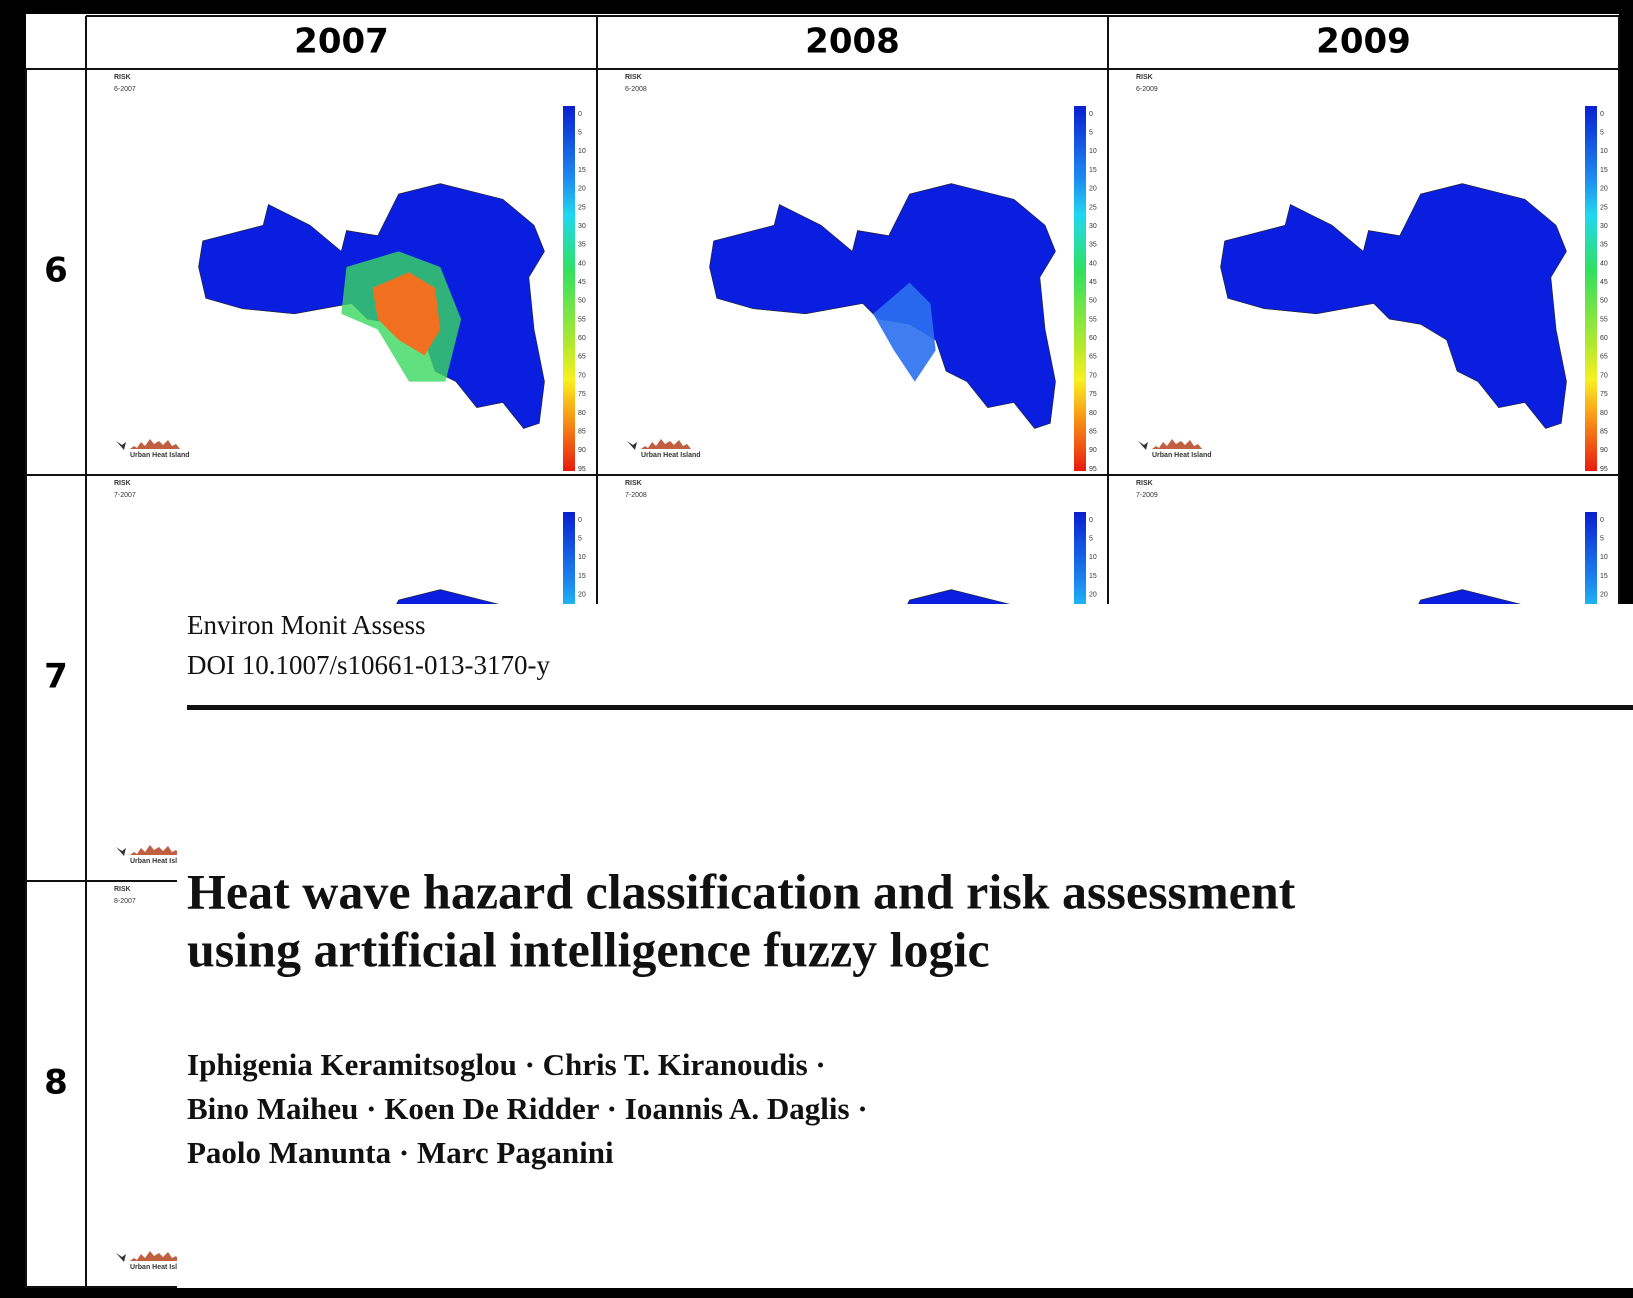 Image resolution: width=1633 pixels, height=1298 pixels. What do you see at coordinates (904, 332) in the screenshot?
I see `hotspot-light` at bounding box center [904, 332].